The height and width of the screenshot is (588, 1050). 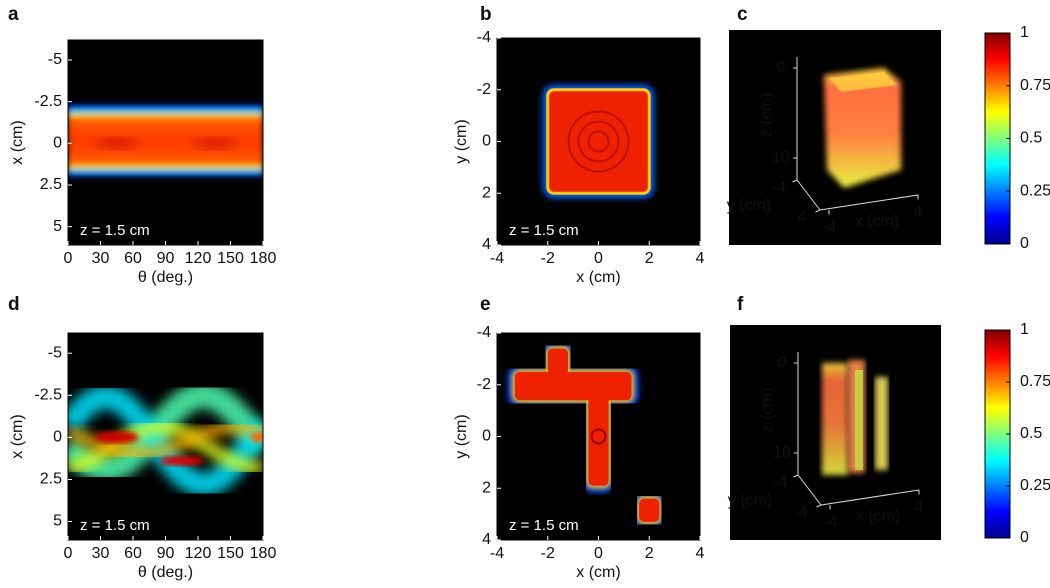 What do you see at coordinates (863, 82) in the screenshot?
I see `volume-top` at bounding box center [863, 82].